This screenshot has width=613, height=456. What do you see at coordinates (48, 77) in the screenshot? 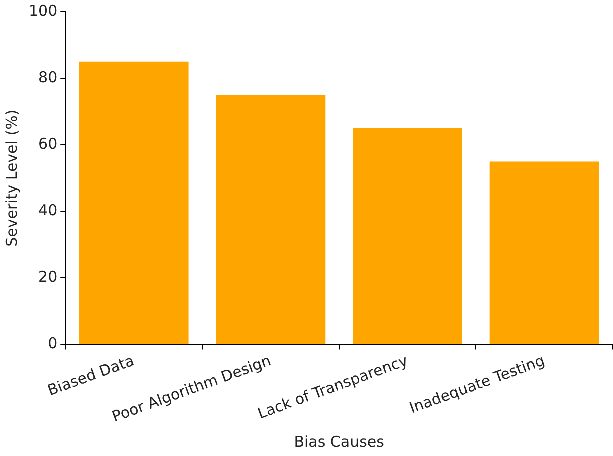
I see `y-tick-label: 80` at bounding box center [48, 77].